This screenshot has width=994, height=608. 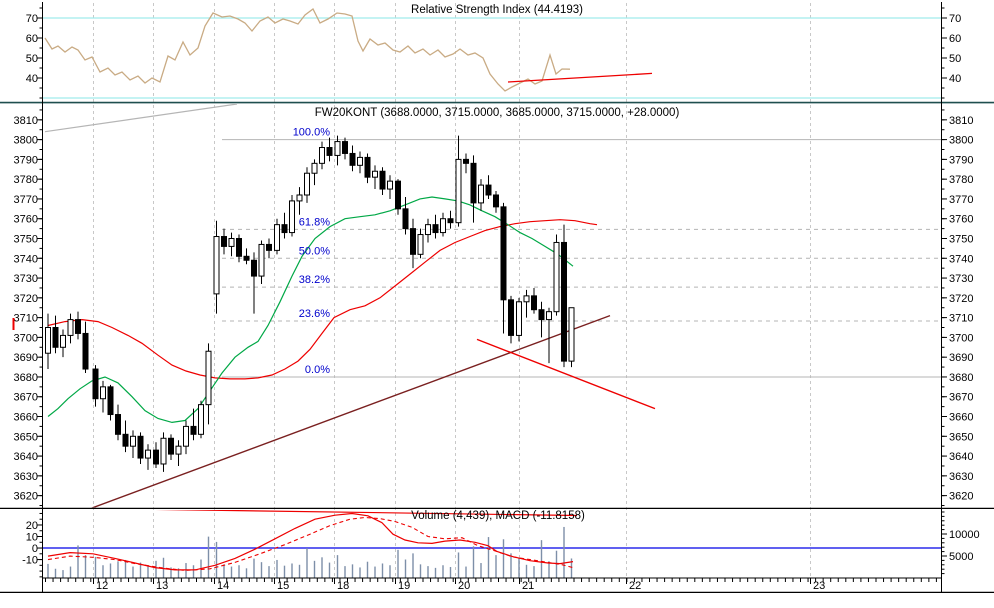 What do you see at coordinates (961, 299) in the screenshot?
I see `axis-label: 3720` at bounding box center [961, 299].